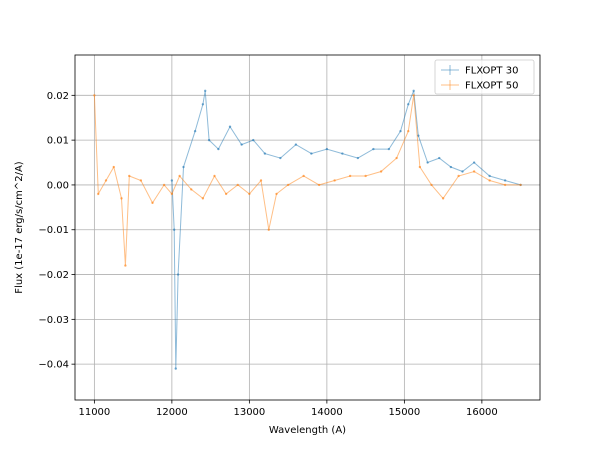 This screenshot has height=450, width=600. I want to click on legend-label: FLXOPT 50, so click(491, 86).